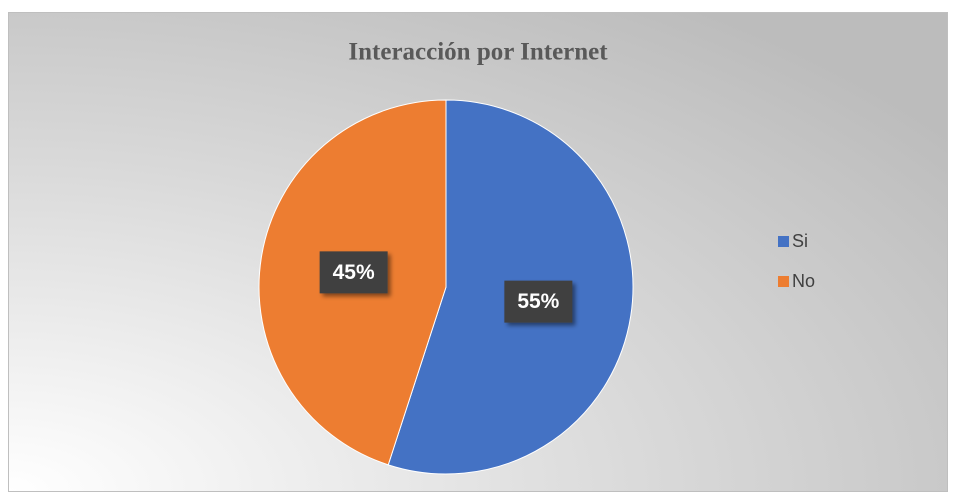  What do you see at coordinates (803, 281) in the screenshot?
I see `legend-label: No` at bounding box center [803, 281].